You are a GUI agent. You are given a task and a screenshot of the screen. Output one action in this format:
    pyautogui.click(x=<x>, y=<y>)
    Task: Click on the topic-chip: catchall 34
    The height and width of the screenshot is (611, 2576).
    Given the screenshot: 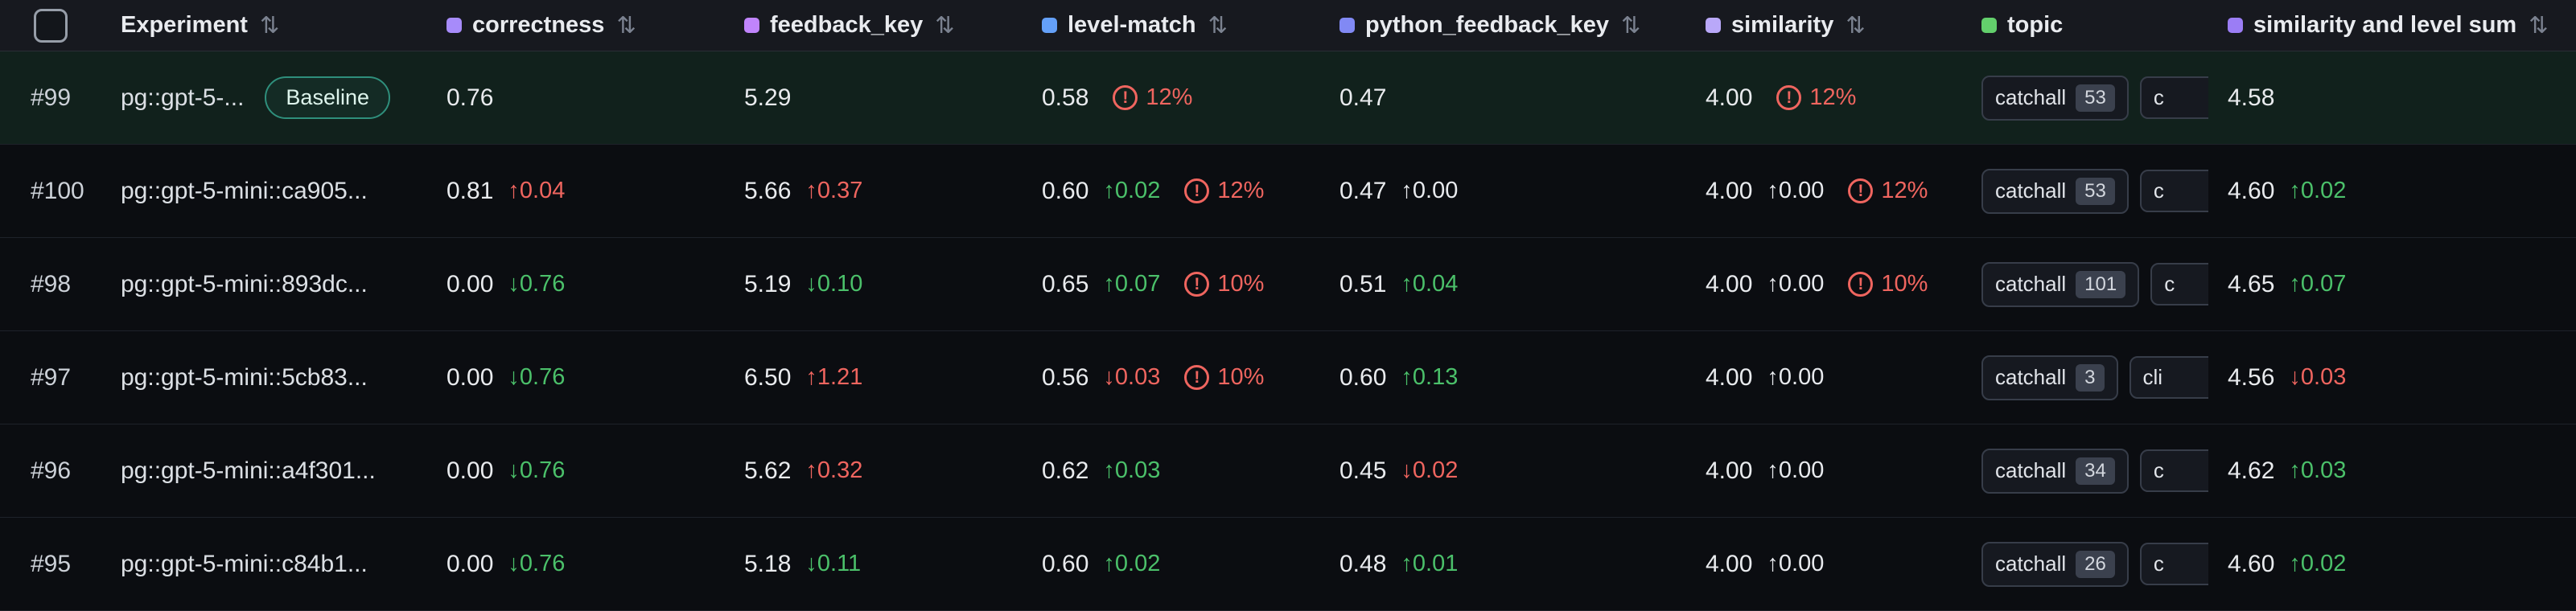 What is the action you would take?
    pyautogui.click(x=2055, y=471)
    